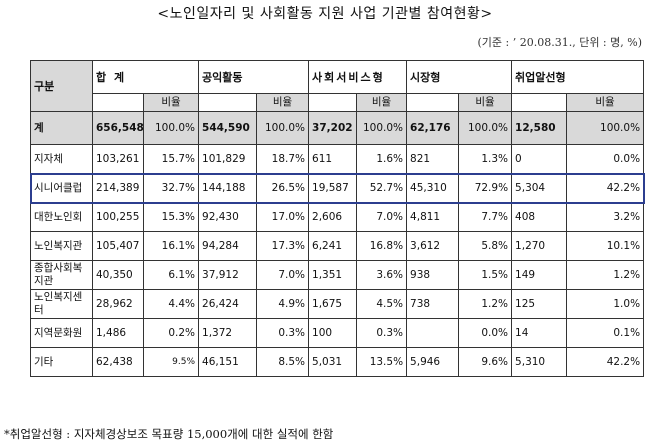  Describe the element at coordinates (433, 217) in the screenshot. I see `cell-market: 4,811` at that location.